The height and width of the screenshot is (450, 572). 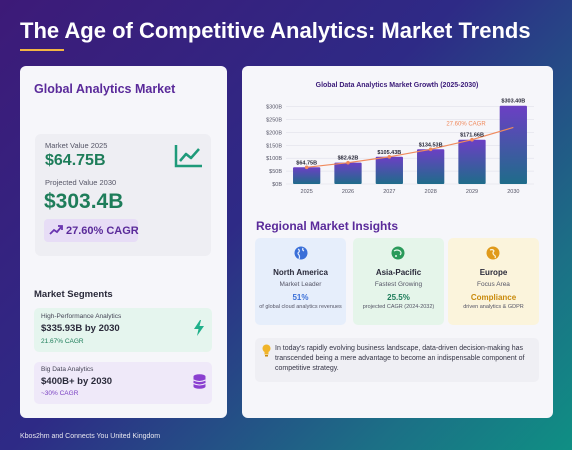 What do you see at coordinates (300, 284) in the screenshot?
I see `region-sub: Market Leader` at bounding box center [300, 284].